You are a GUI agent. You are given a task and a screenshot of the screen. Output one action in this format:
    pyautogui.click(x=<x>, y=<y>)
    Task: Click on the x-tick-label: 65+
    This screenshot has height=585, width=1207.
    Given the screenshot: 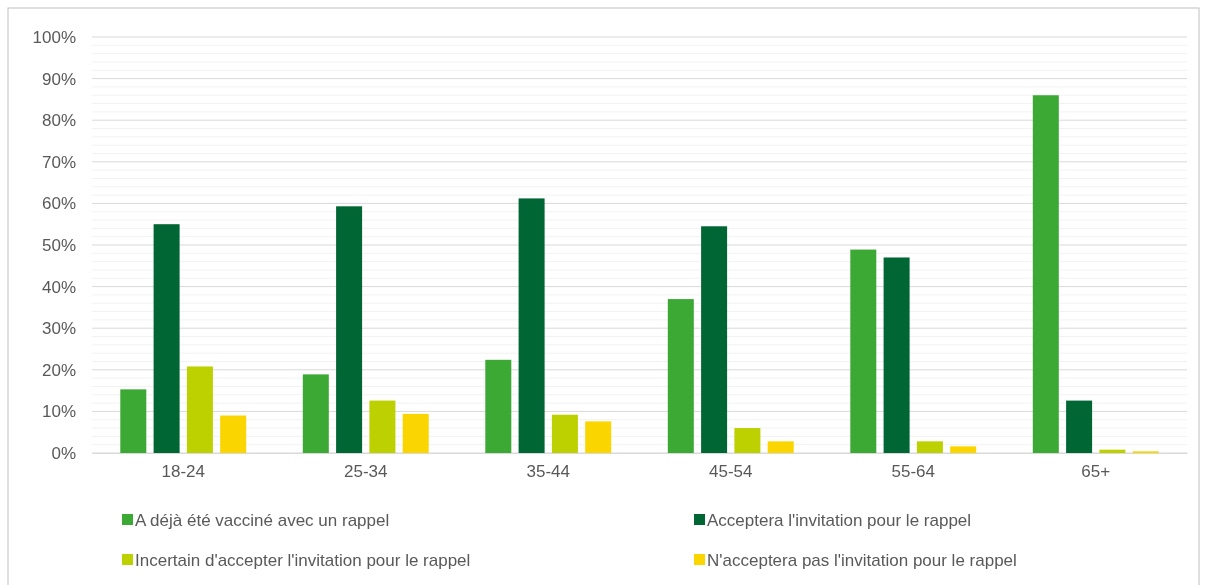 What is the action you would take?
    pyautogui.click(x=1096, y=472)
    